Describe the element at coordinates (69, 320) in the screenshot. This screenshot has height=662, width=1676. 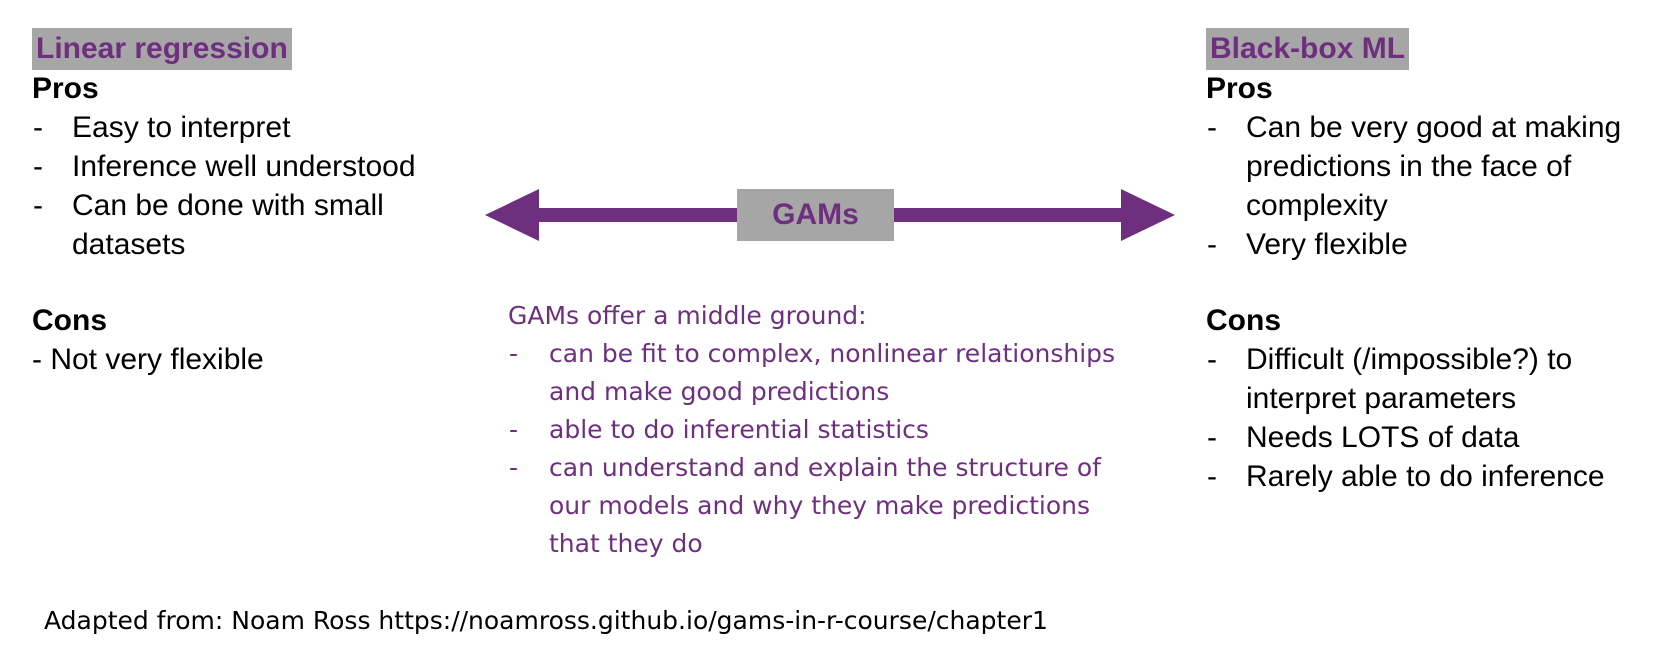
I see `linear-regression-cons-heading: Cons` at that location.